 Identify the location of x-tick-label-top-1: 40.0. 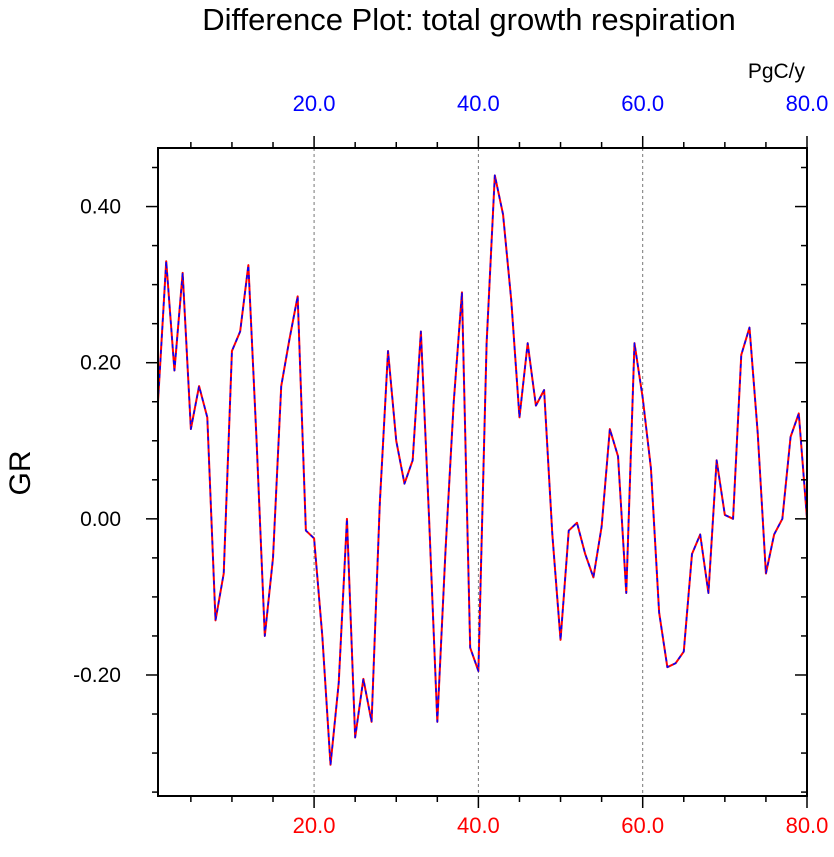
(478, 103).